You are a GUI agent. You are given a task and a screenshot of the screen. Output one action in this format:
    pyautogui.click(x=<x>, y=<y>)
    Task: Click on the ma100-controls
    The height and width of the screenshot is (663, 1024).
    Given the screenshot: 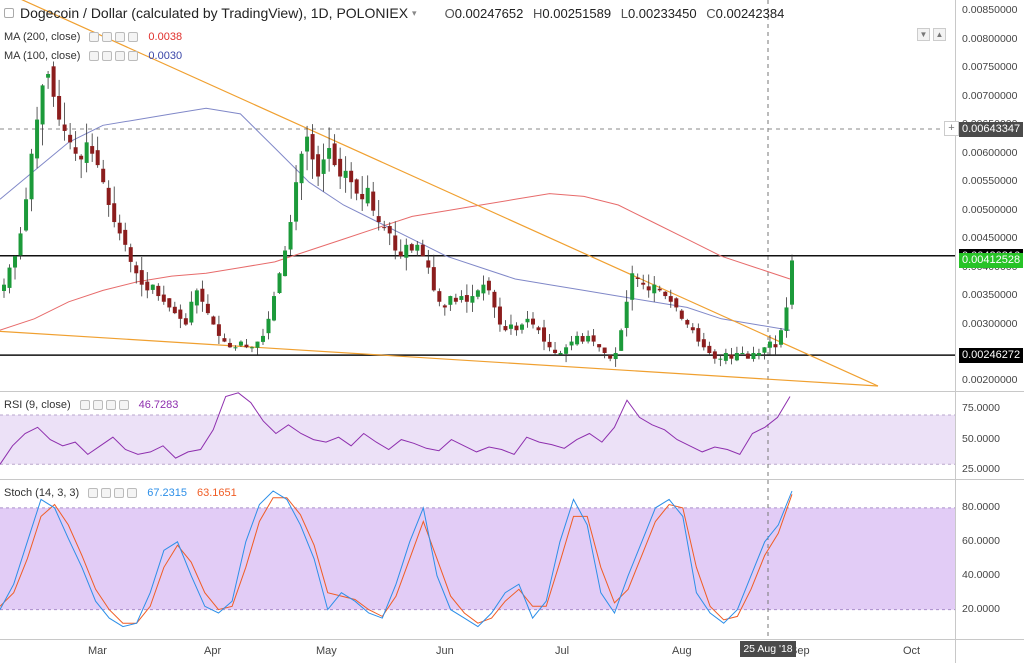 What is the action you would take?
    pyautogui.click(x=112, y=56)
    